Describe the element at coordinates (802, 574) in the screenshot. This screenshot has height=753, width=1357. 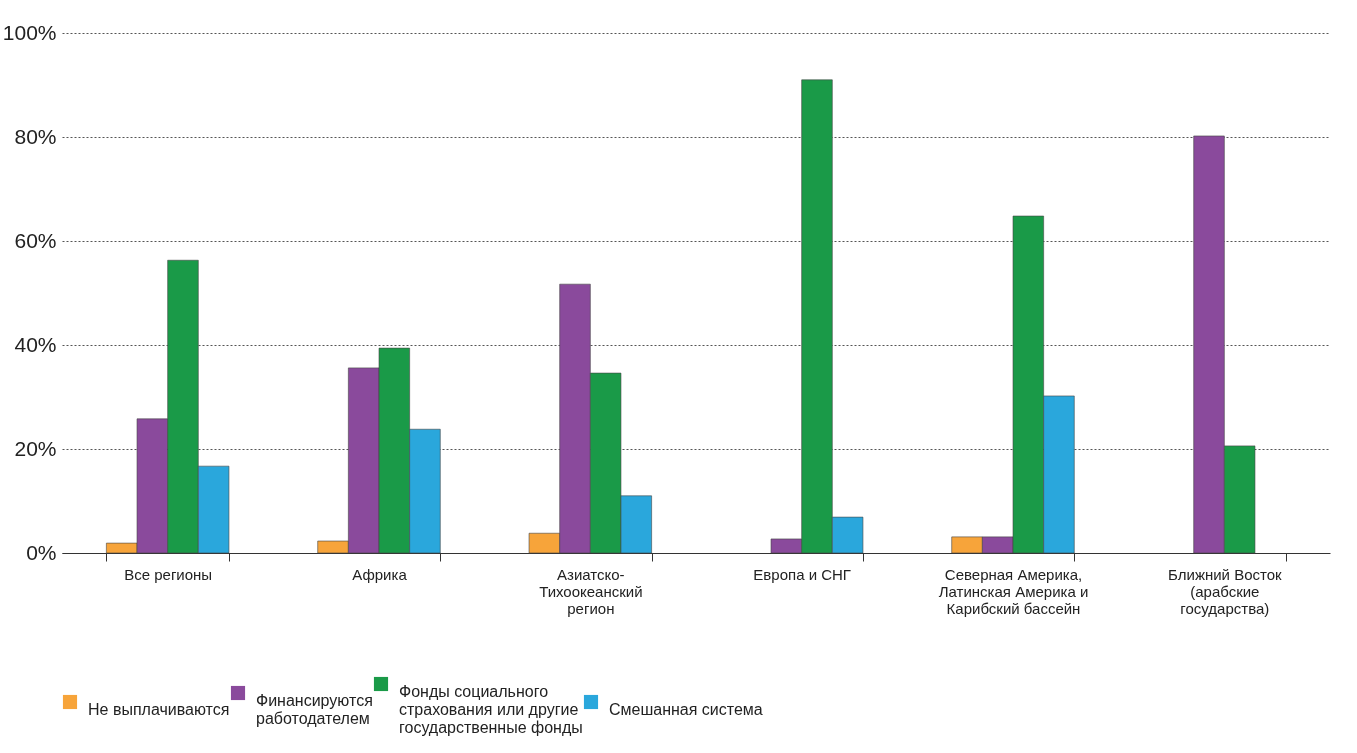
I see `x-tick-label: Европа и СНГ` at that location.